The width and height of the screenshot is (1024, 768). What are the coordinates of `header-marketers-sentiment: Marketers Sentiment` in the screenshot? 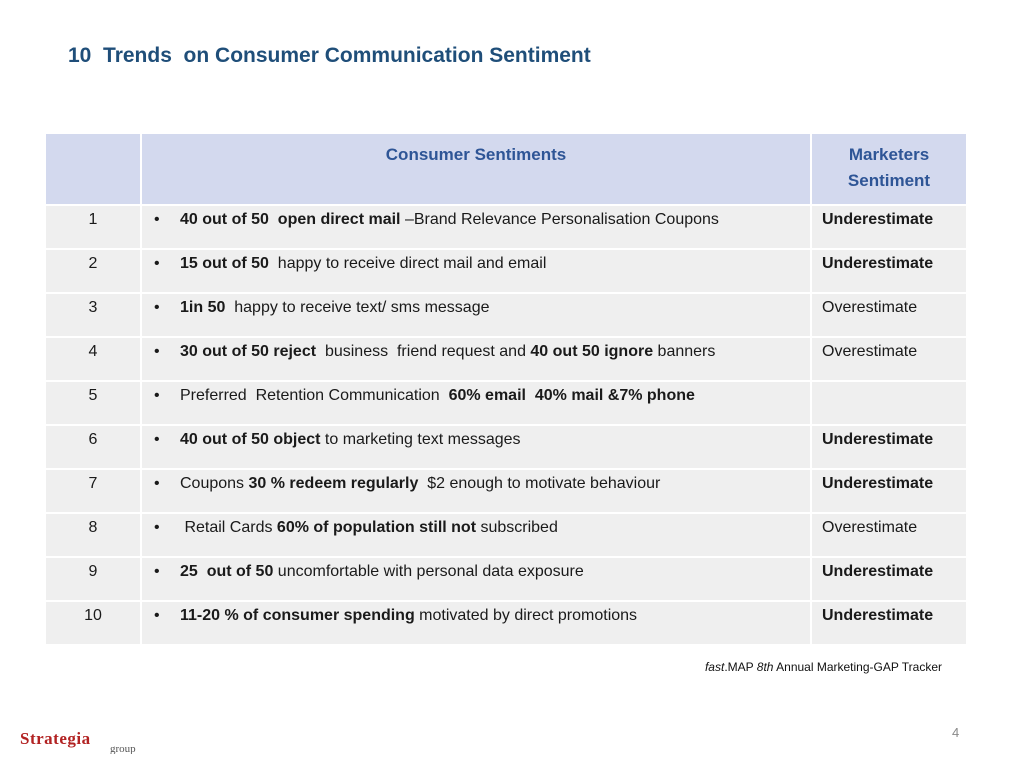 It's located at (889, 169).